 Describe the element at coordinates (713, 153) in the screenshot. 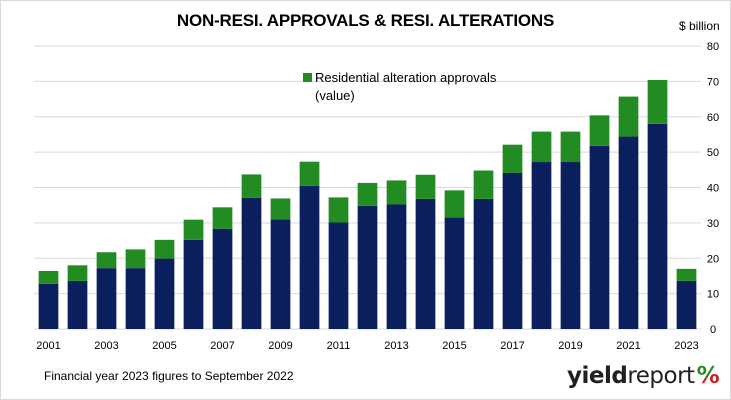

I see `y-tick-label: 50` at that location.